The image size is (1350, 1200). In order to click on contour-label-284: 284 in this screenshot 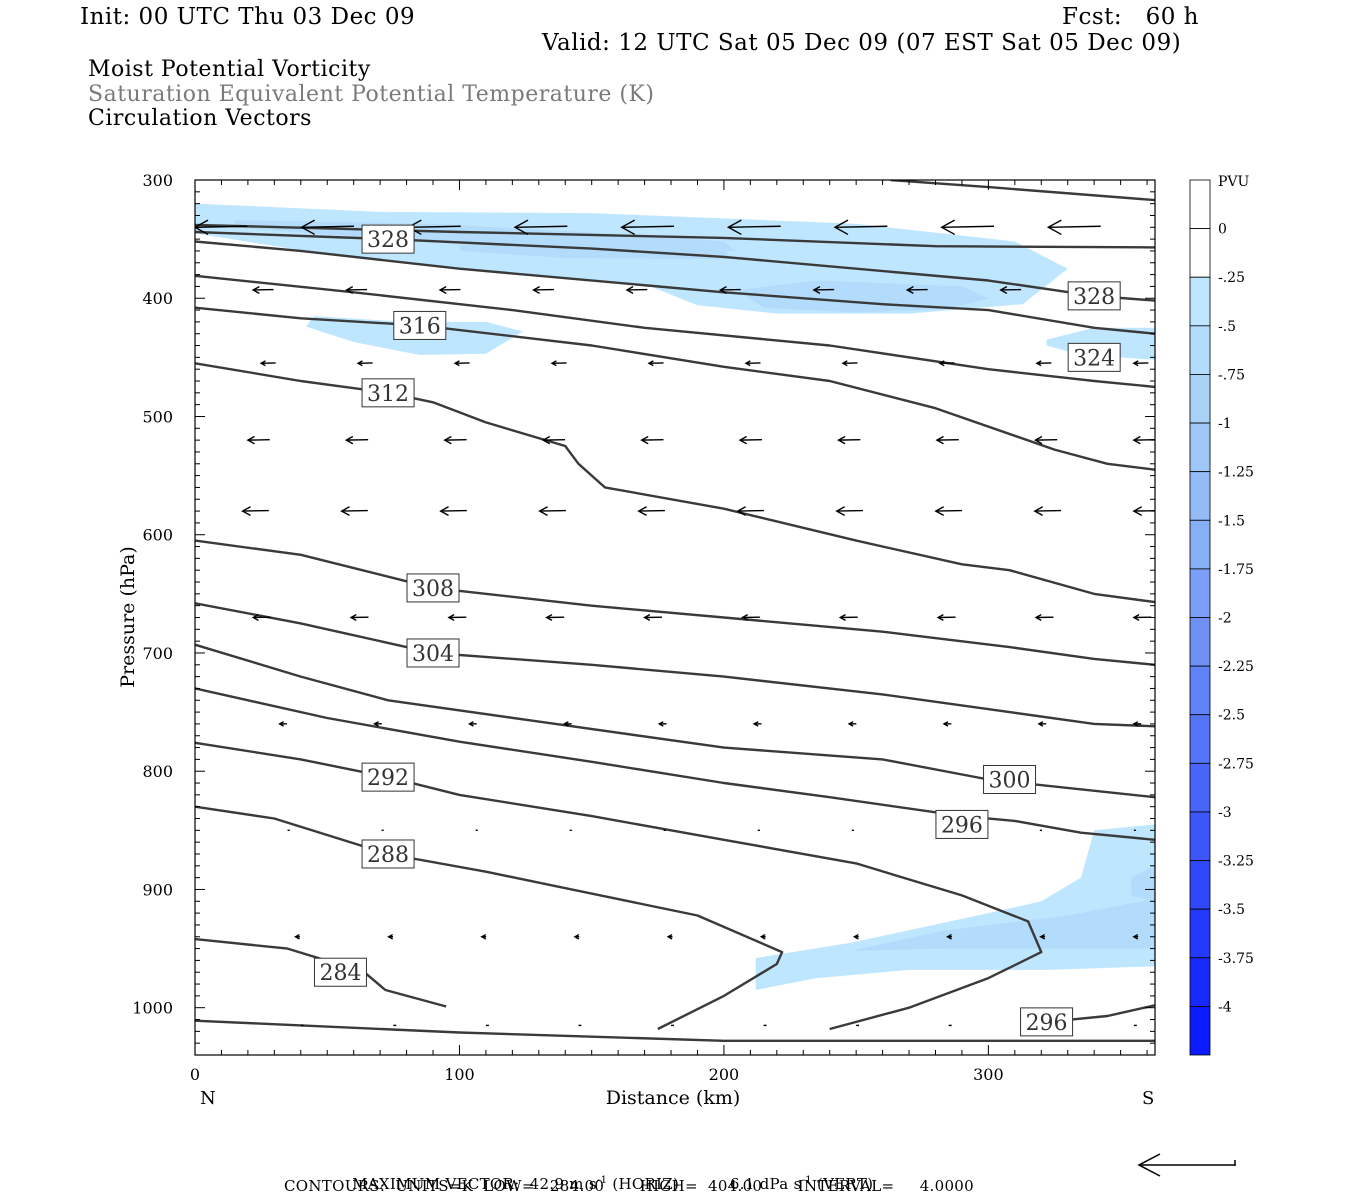, I will do `click(340, 973)`.